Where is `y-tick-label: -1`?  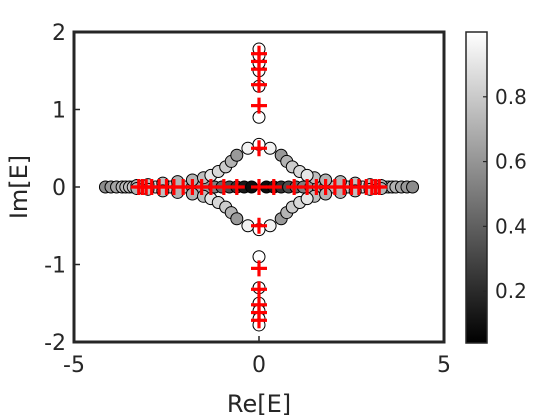 y-tick-label: -1 is located at coordinates (55, 266).